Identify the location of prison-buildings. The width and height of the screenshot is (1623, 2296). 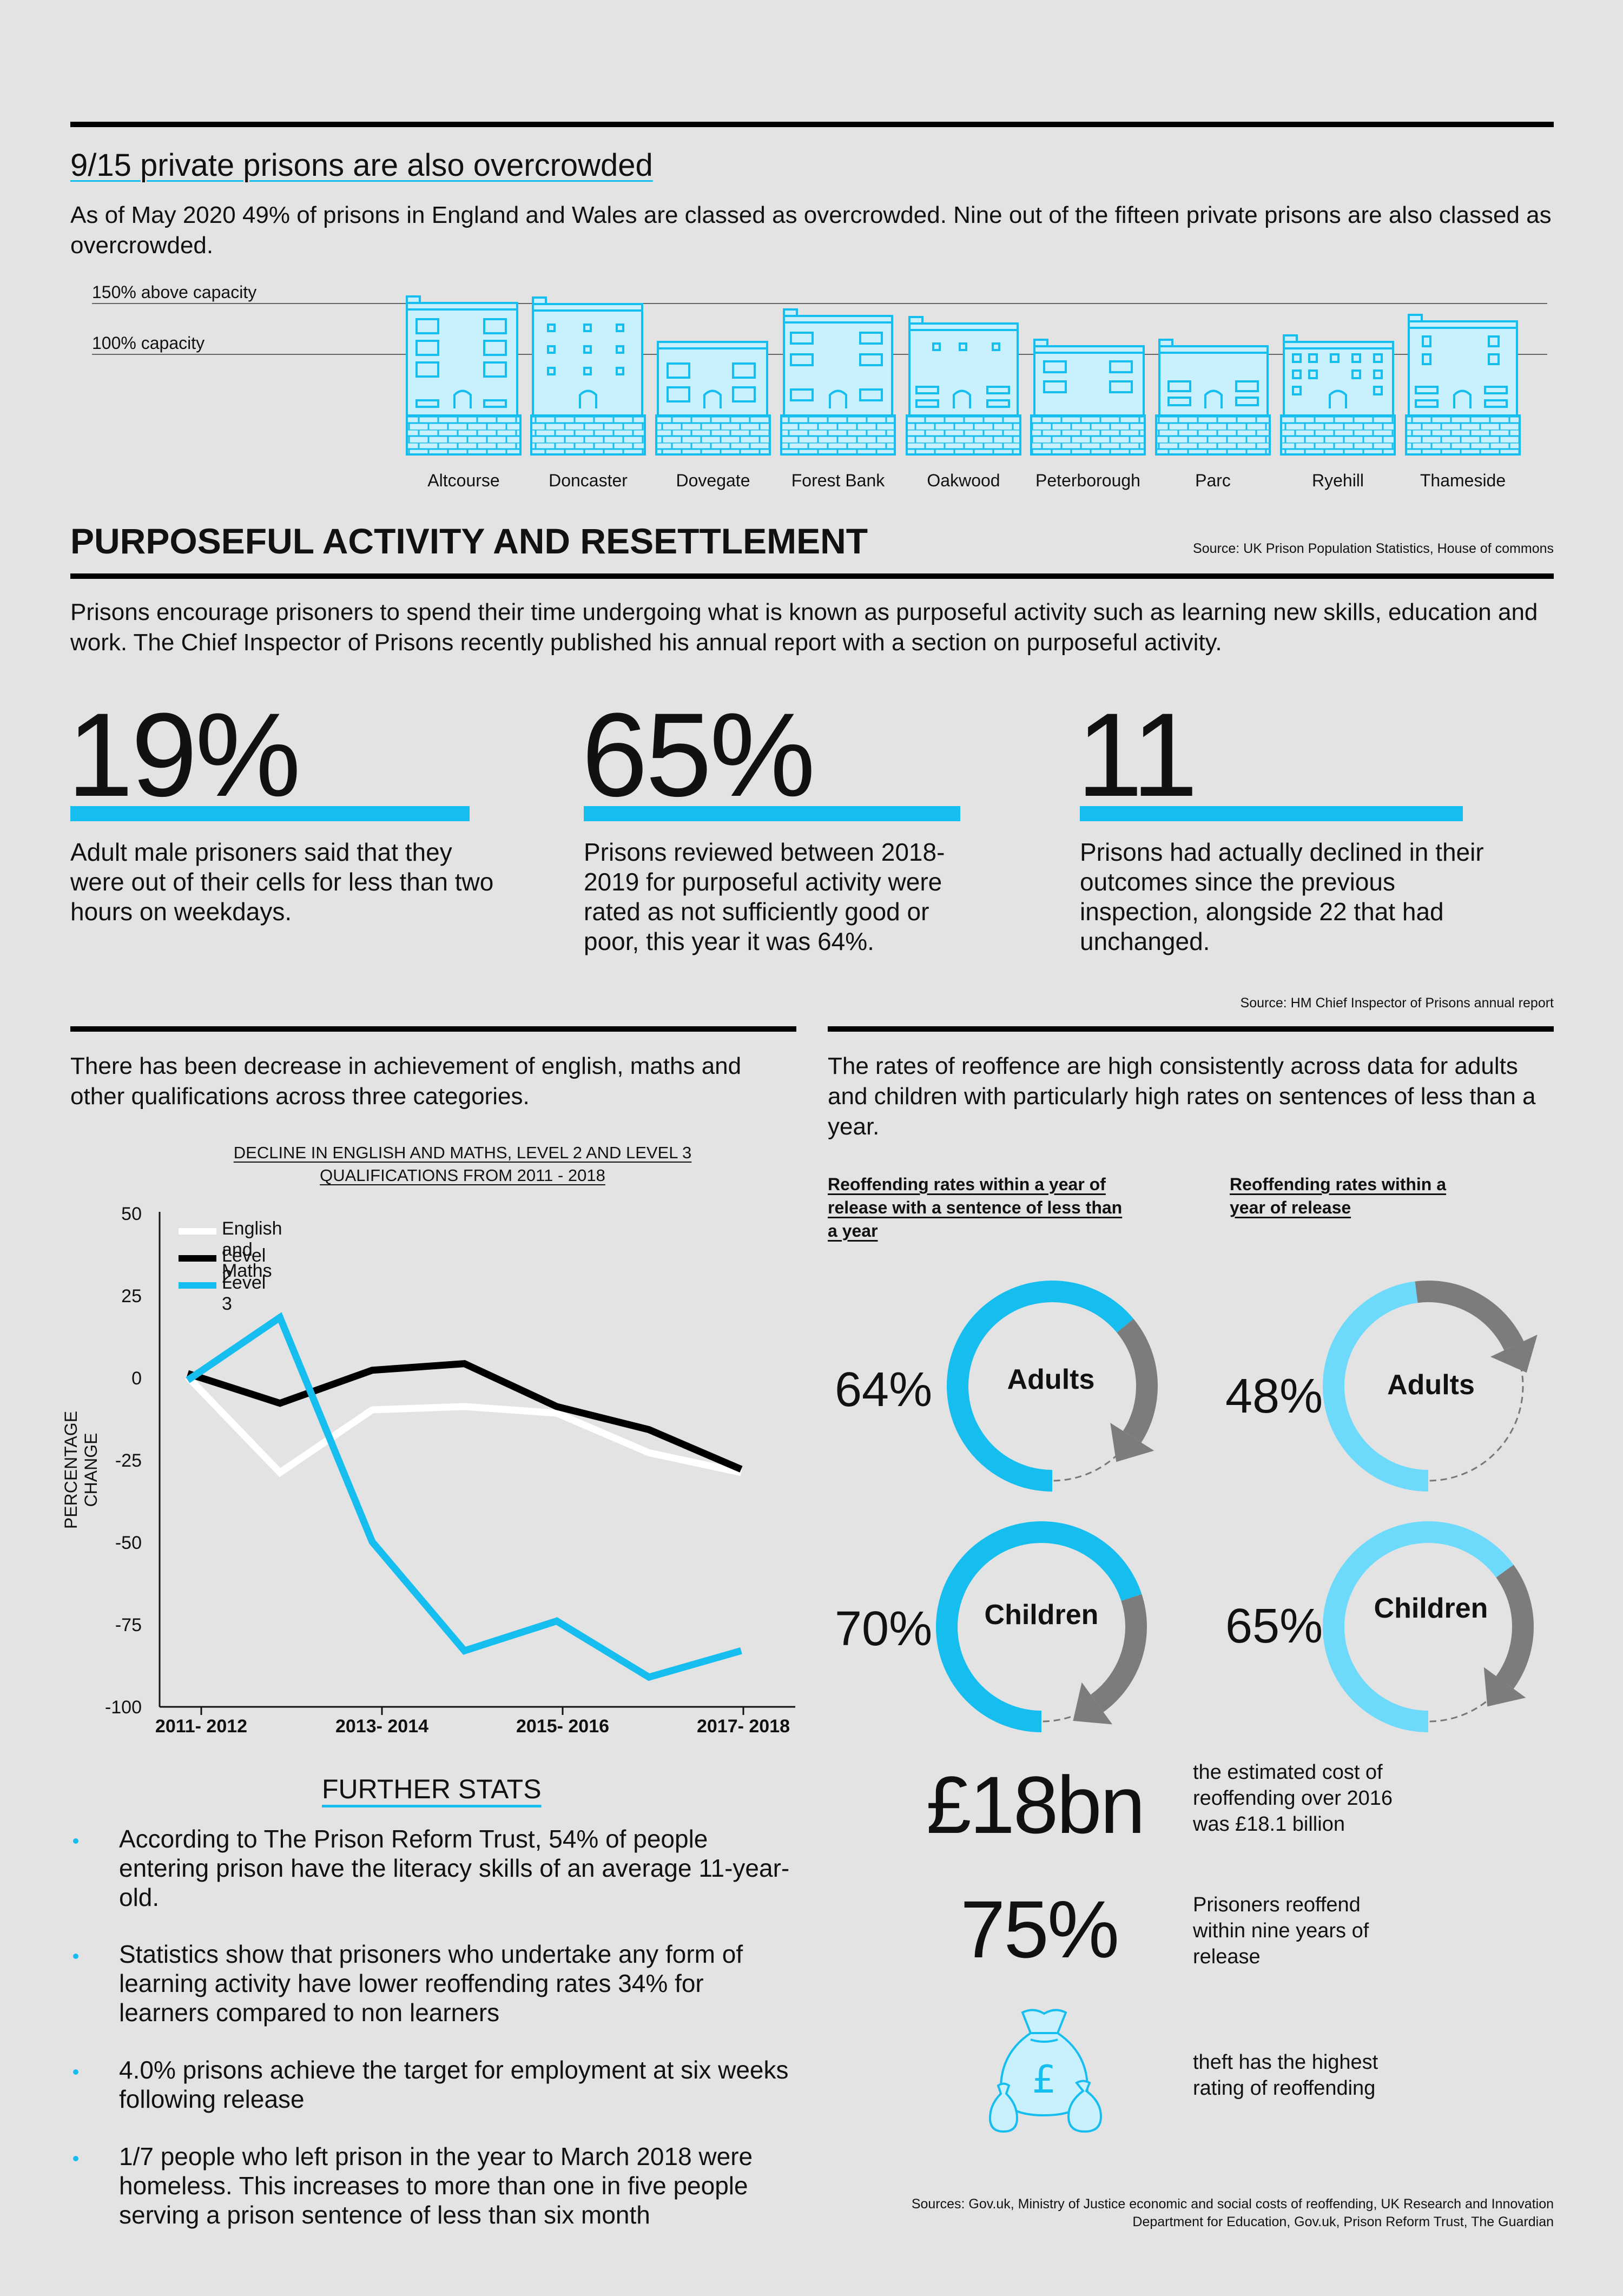
(964, 375).